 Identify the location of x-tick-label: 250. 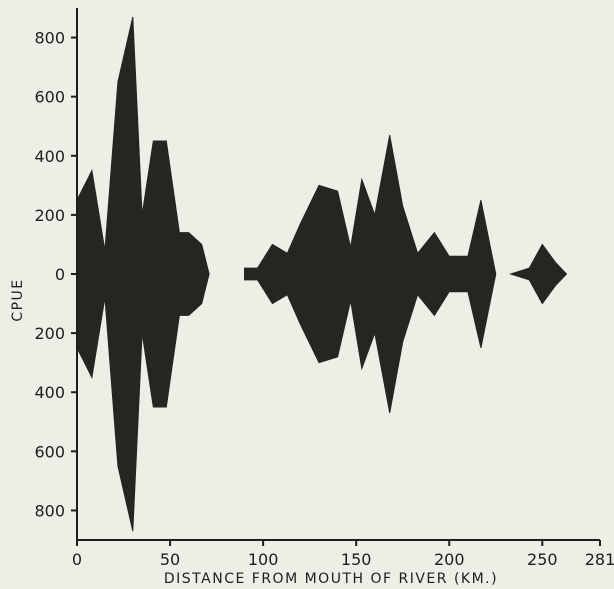
(542, 559).